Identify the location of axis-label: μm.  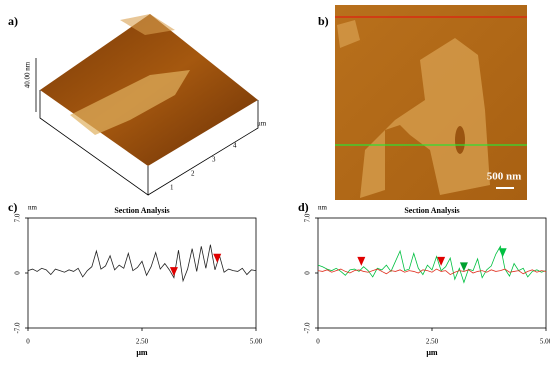
(262, 124).